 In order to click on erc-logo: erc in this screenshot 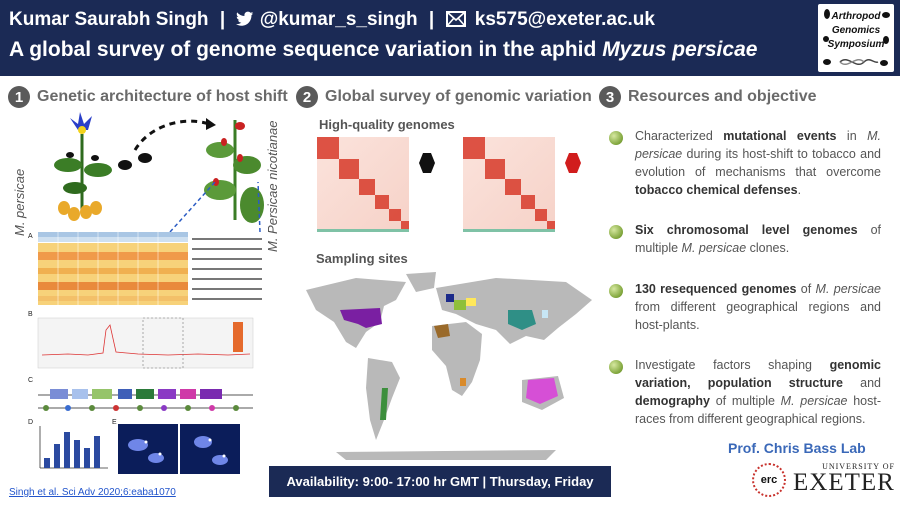, I will do `click(769, 480)`.